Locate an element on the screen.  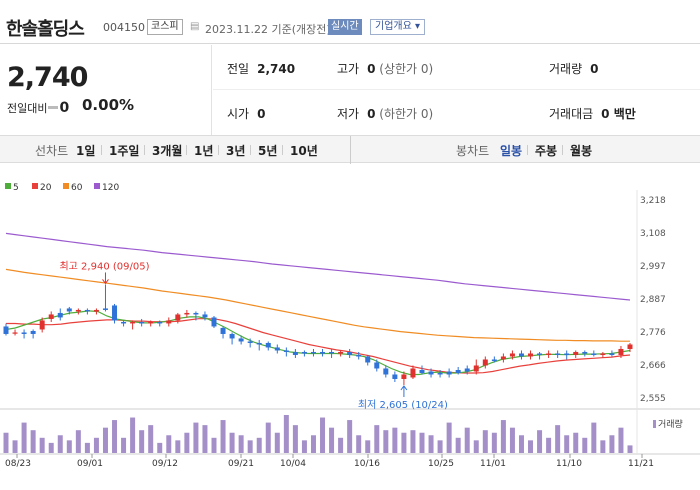
line-chart-label: 선차트 is located at coordinates (52, 151).